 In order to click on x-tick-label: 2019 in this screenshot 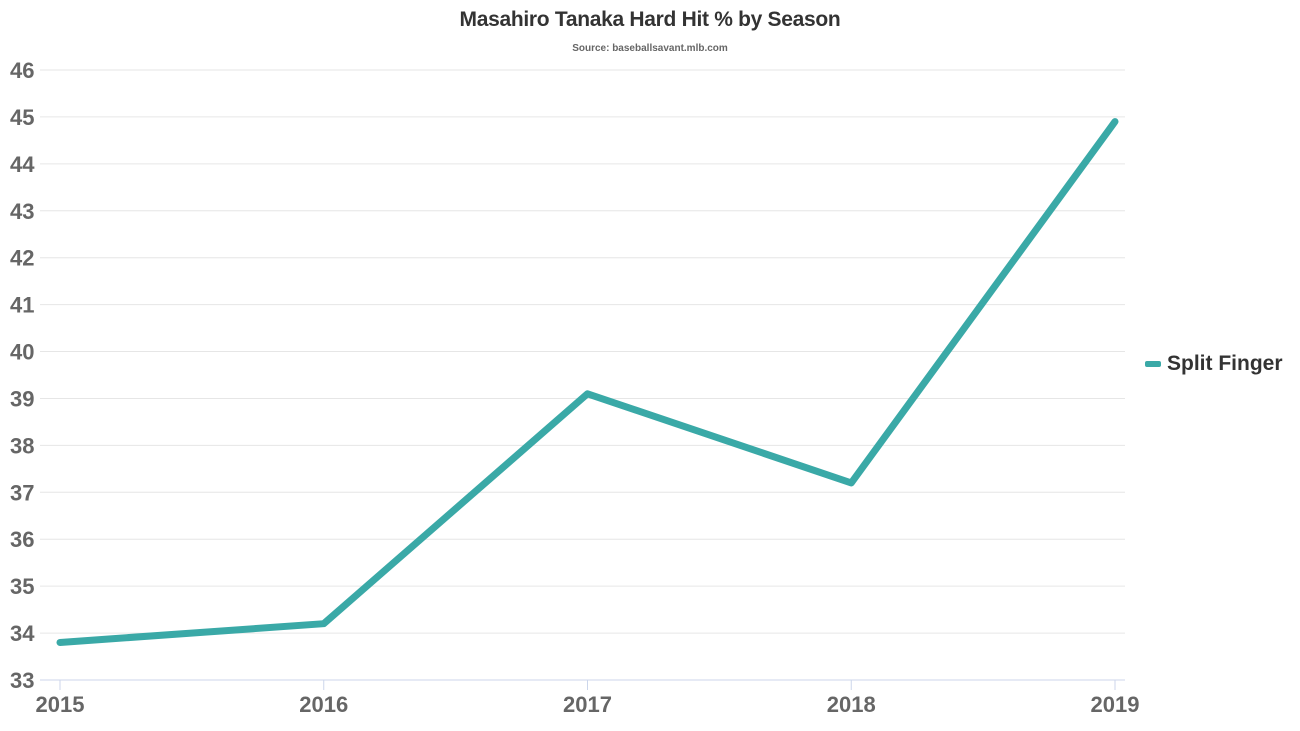, I will do `click(1115, 704)`.